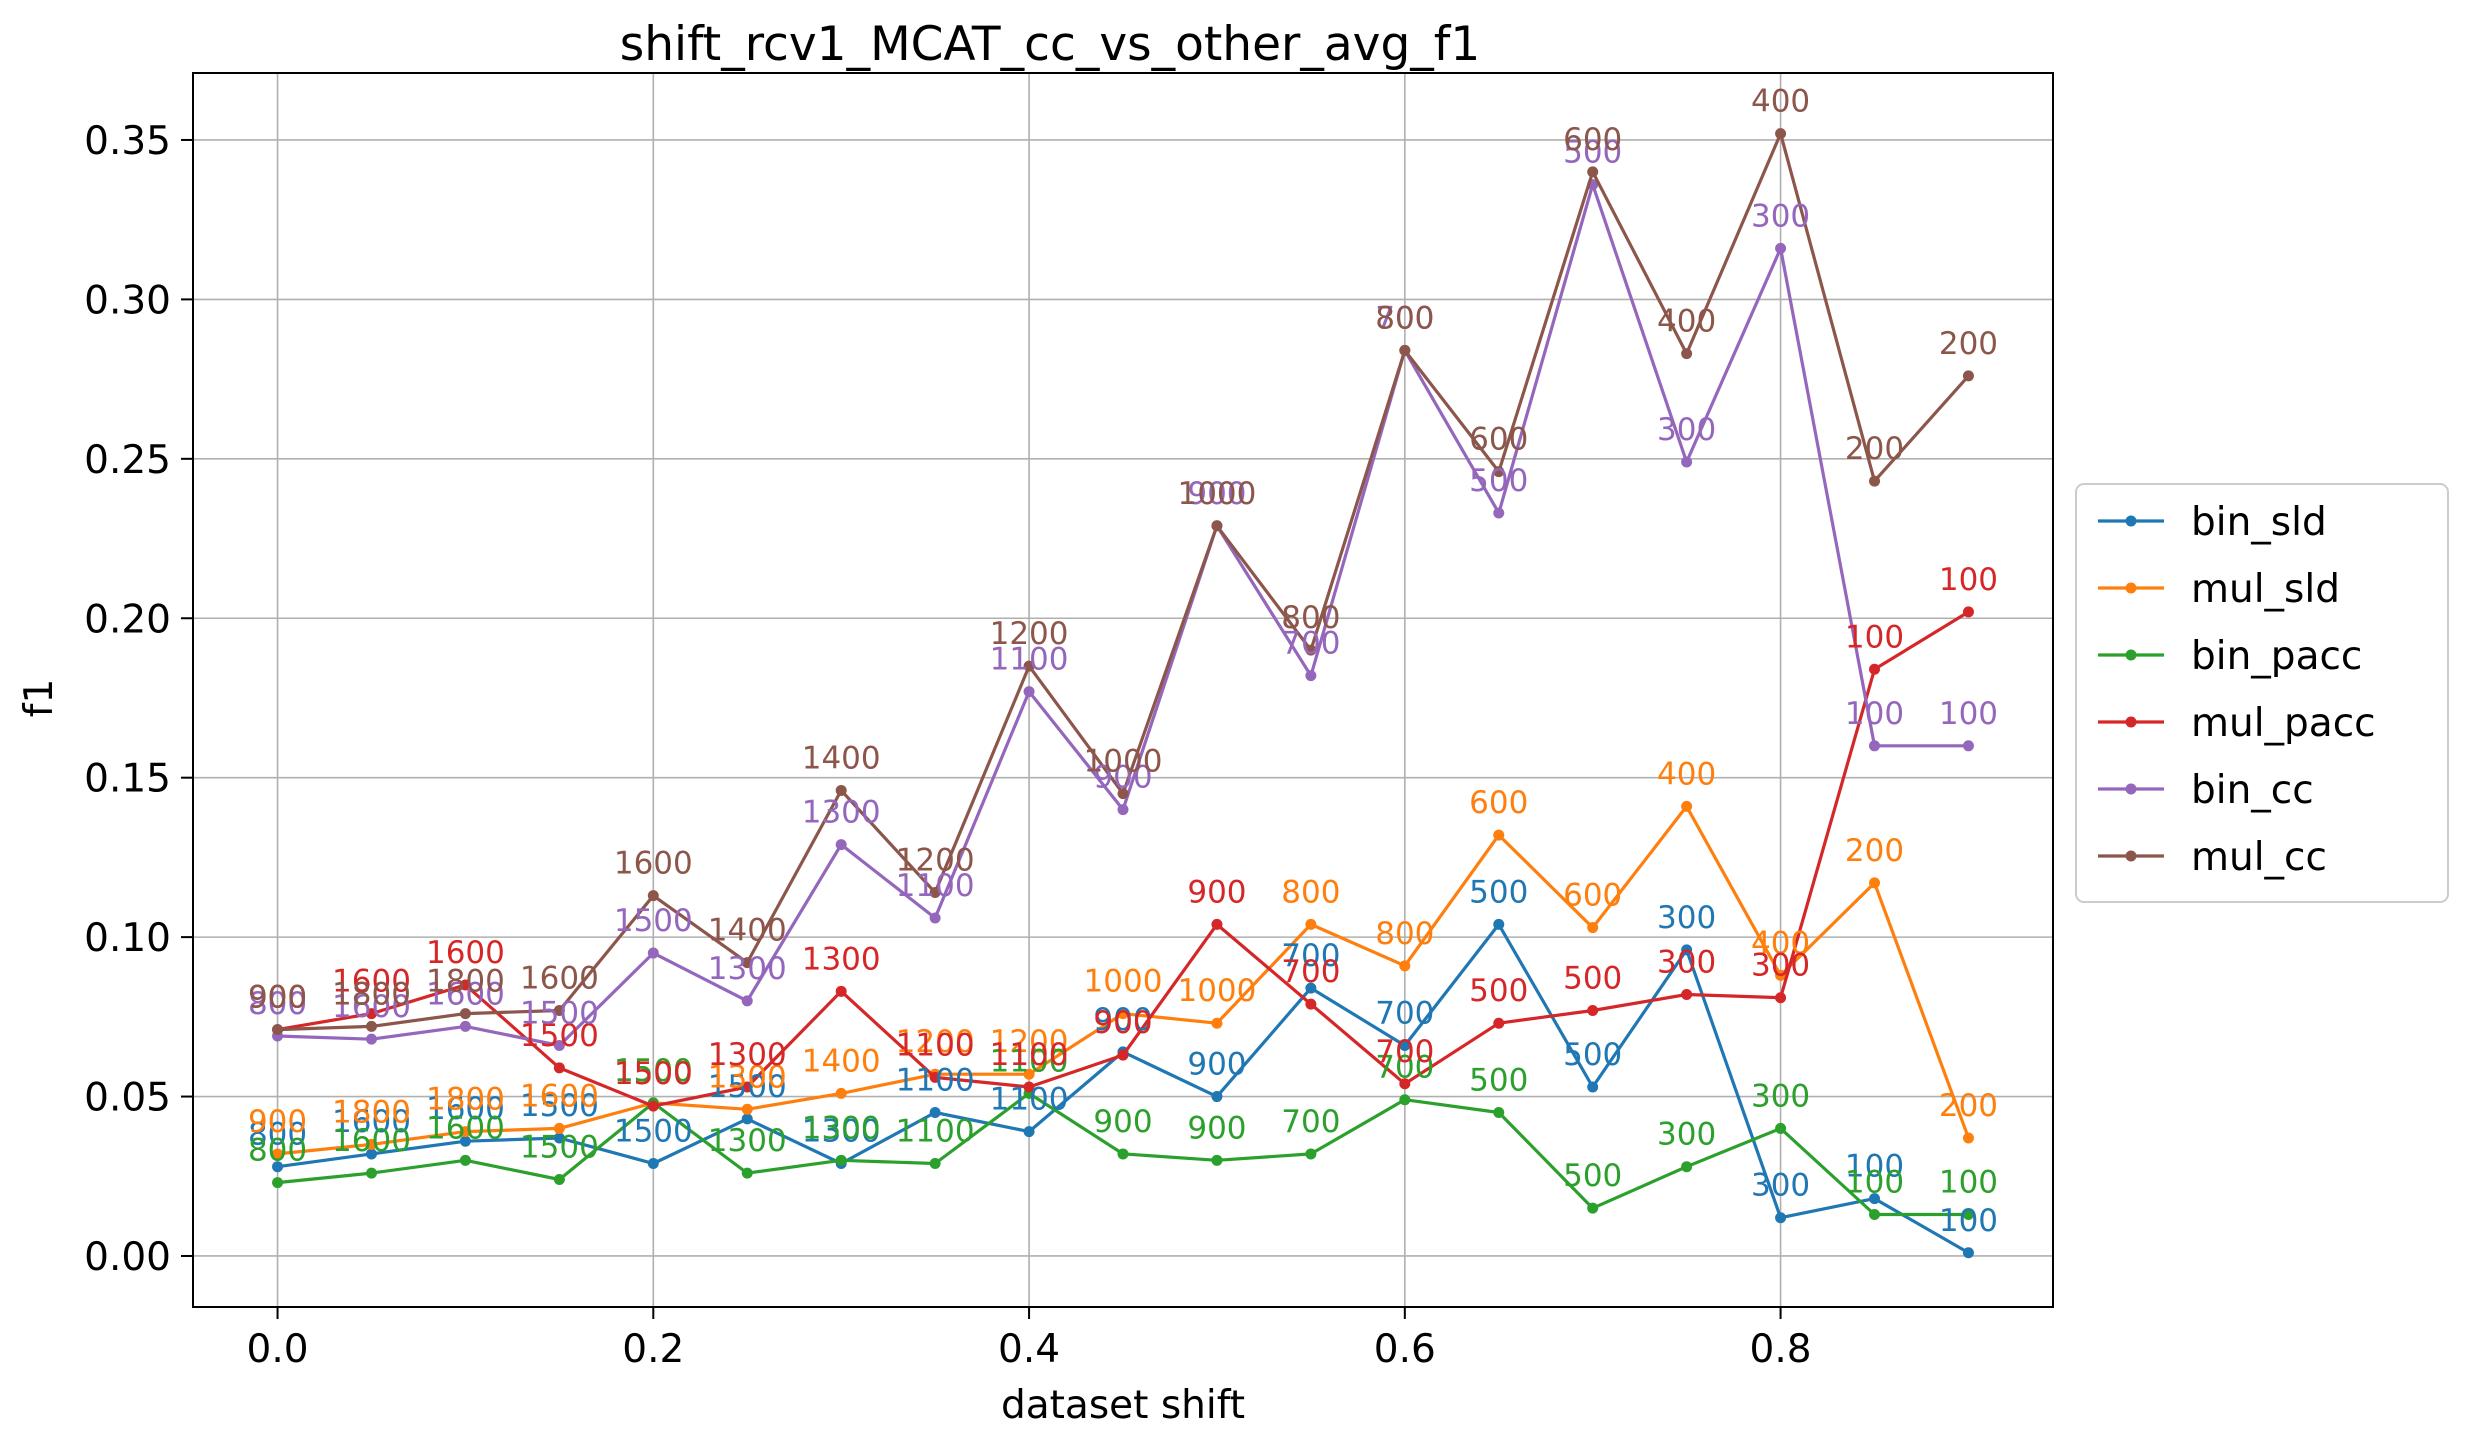  I want to click on y-axis: 0.00 0.05 0.10 0.15 0.20 0.25 0.30 0.35, so click(138, 699).